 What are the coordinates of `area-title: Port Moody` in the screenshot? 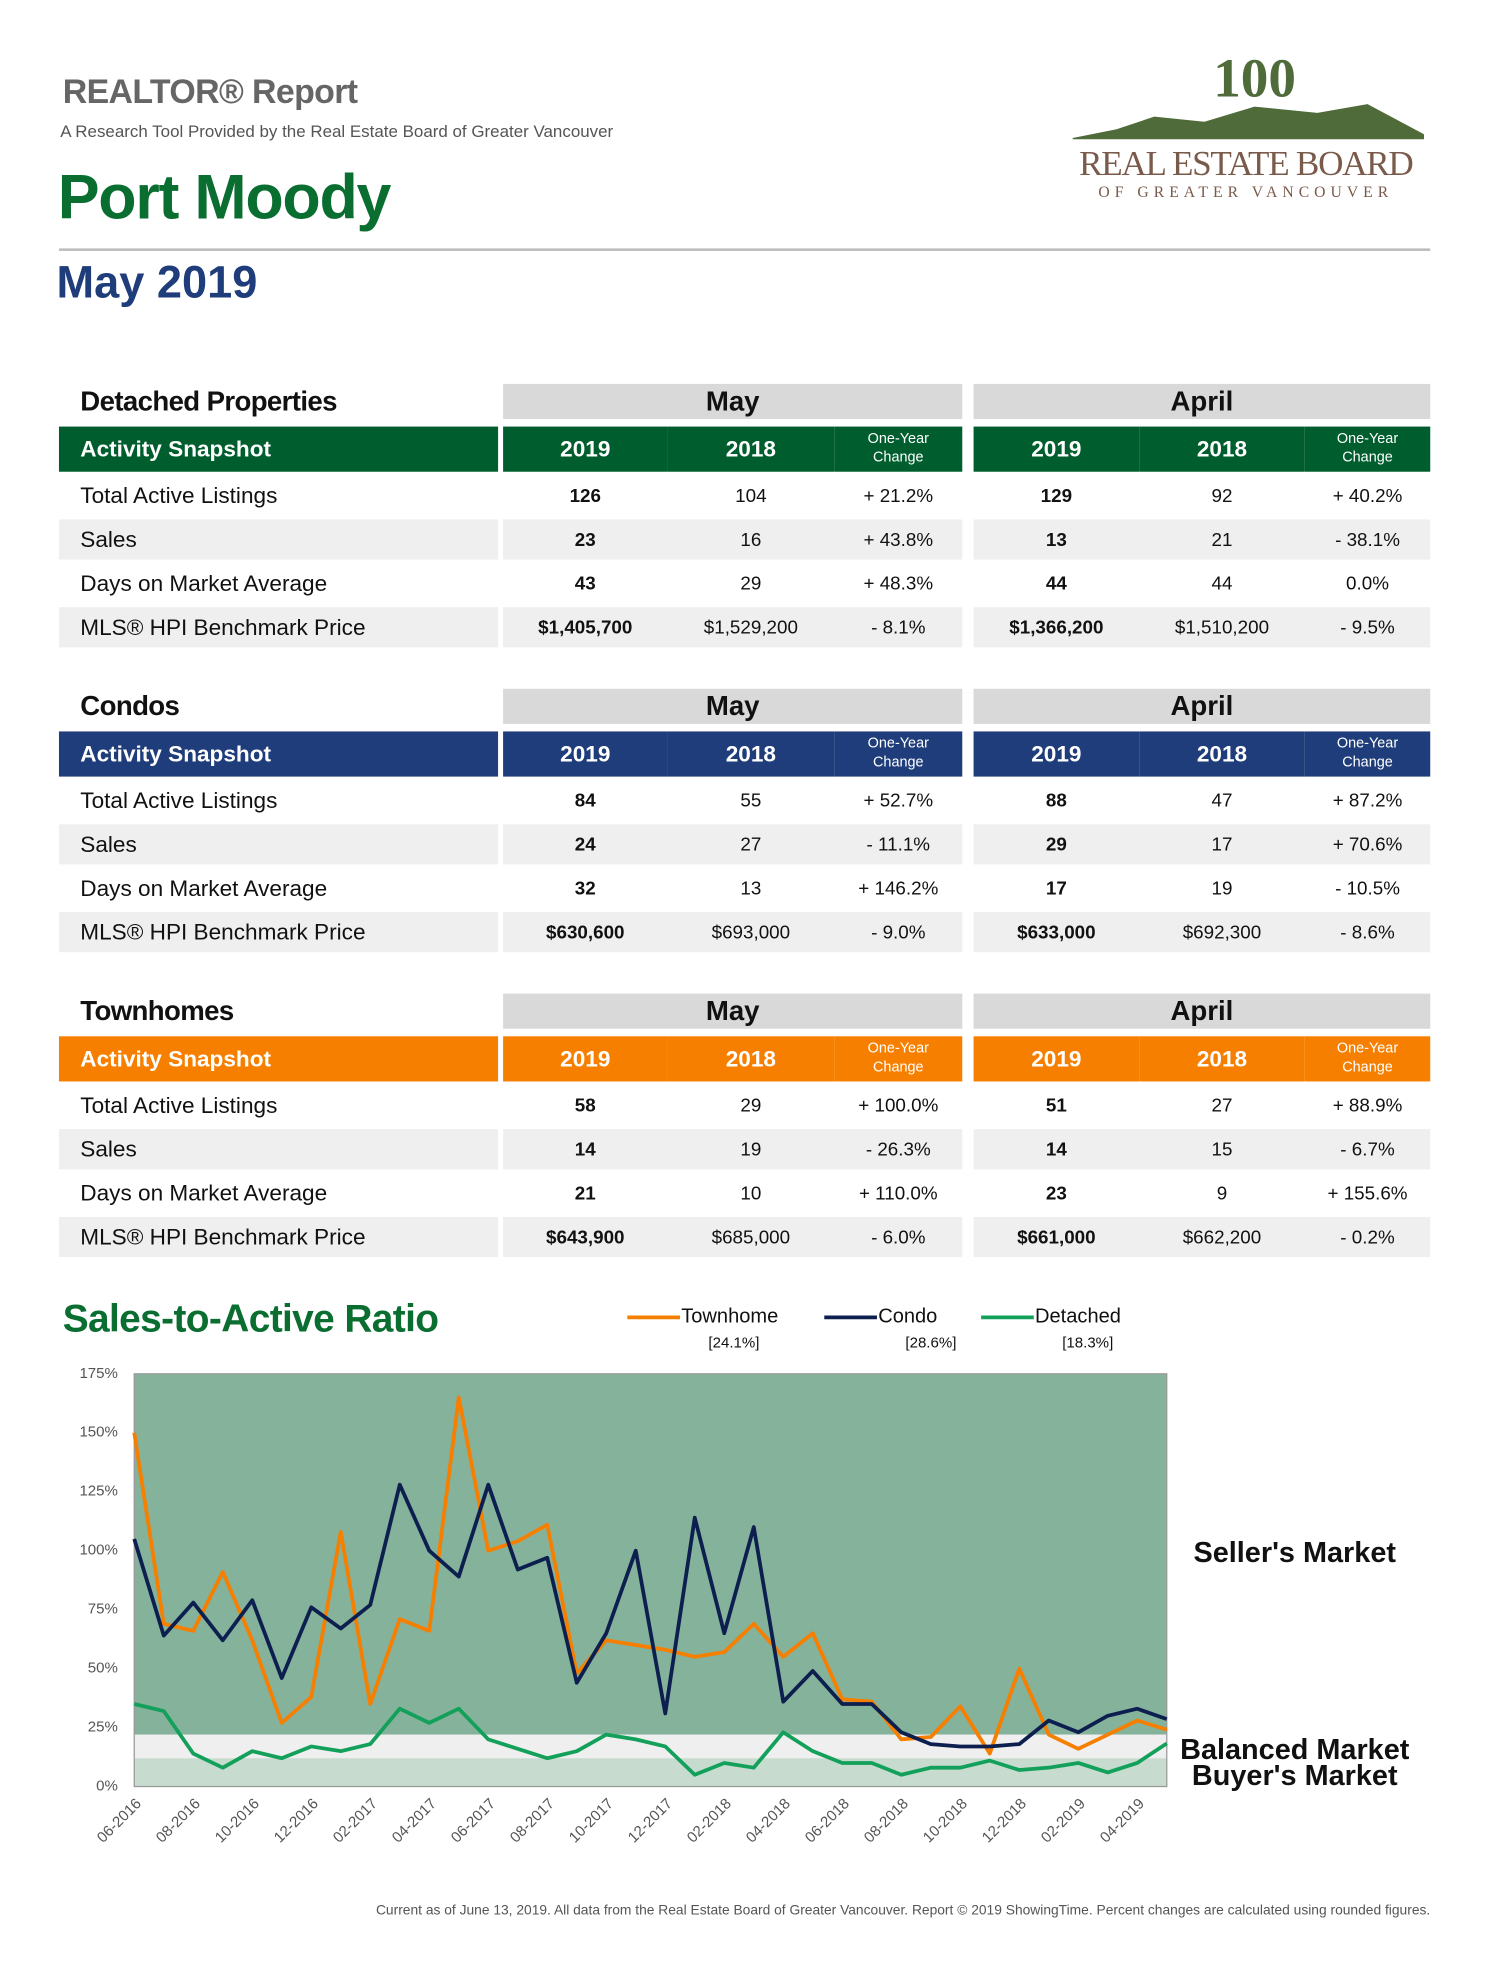 It's located at (224, 197).